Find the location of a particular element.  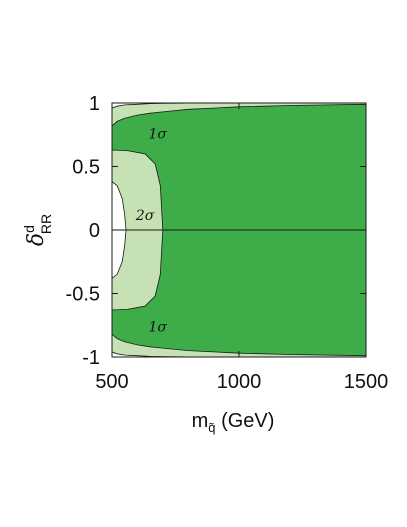

y-tick-label: -0.5 is located at coordinates (83, 295).